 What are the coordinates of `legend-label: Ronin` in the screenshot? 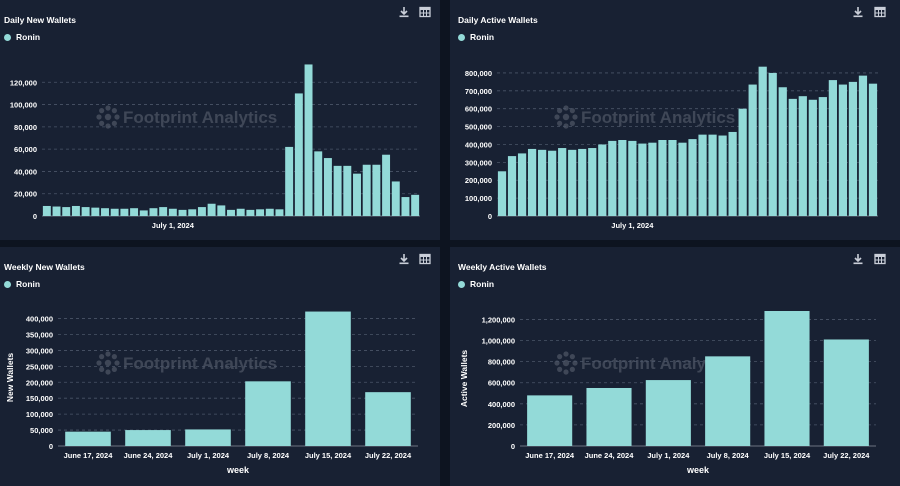 It's located at (482, 284).